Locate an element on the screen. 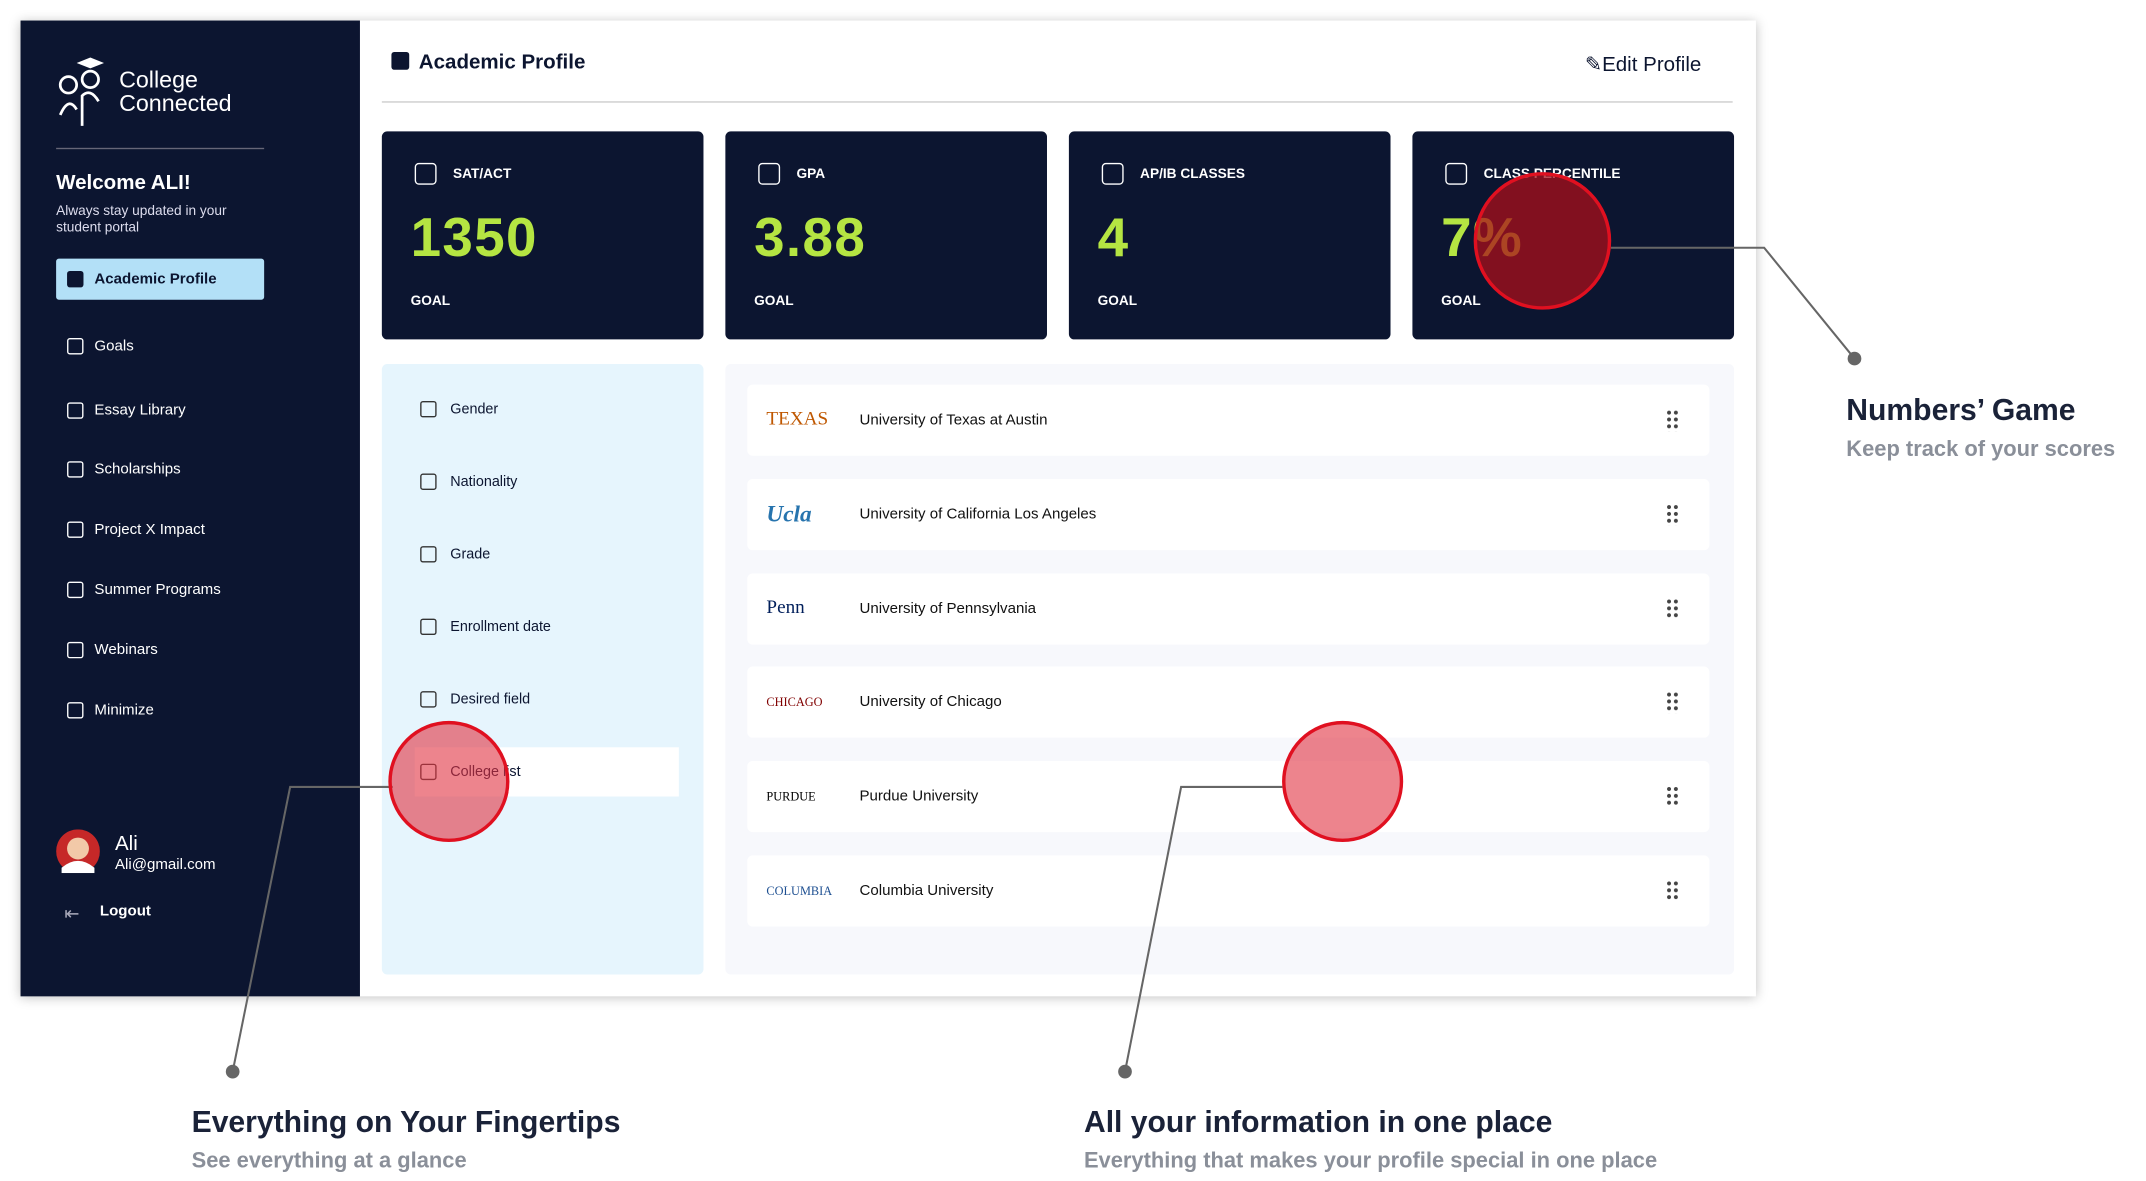 The height and width of the screenshot is (1181, 2146). stat-label: AP/IB CLASSES is located at coordinates (1193, 174).